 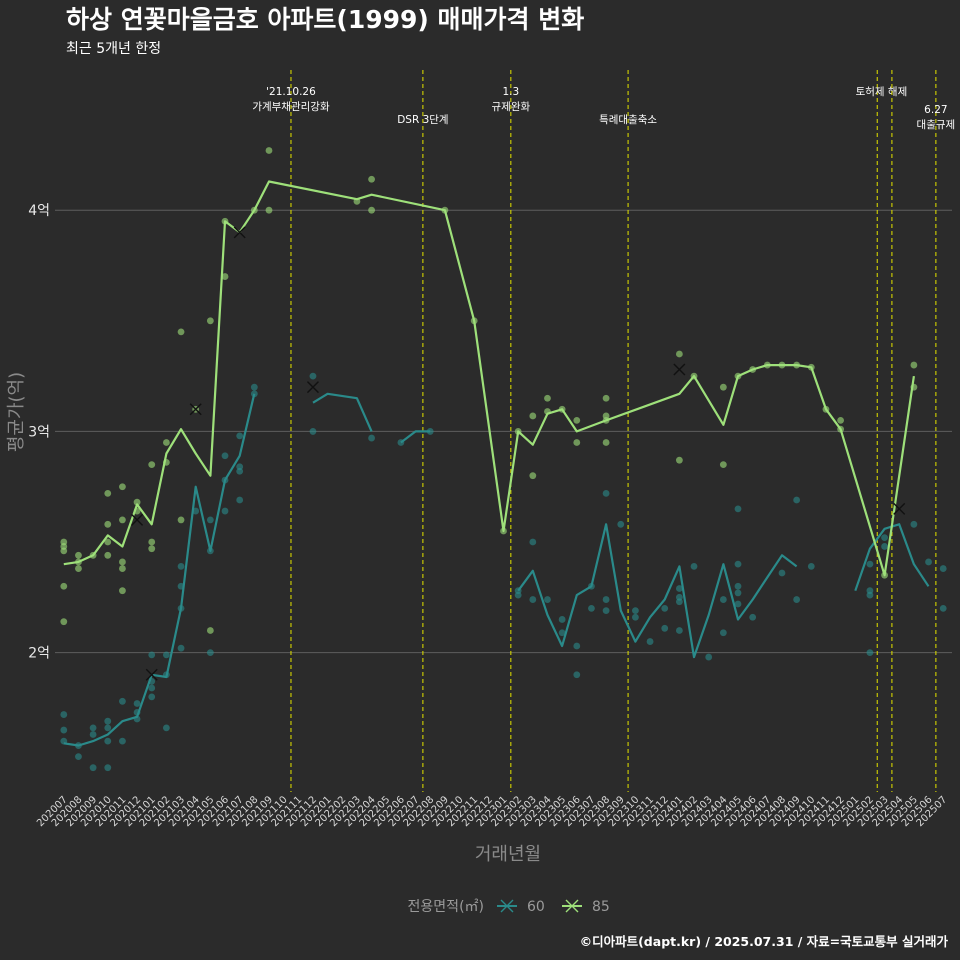 I want to click on legend-title: 전용면적(㎡), so click(x=446, y=907).